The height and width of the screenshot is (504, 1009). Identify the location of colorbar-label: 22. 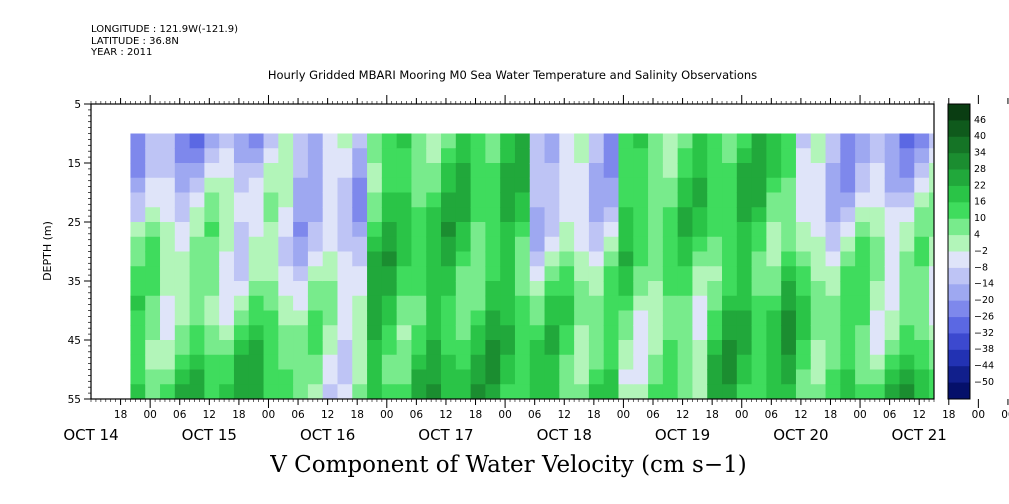
(980, 185).